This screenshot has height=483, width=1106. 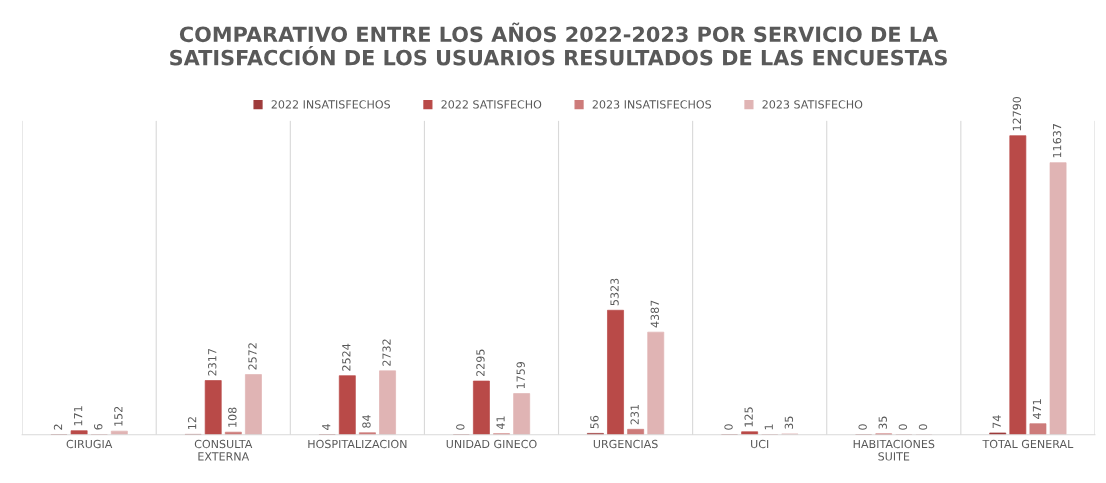 I want to click on data-label: 2524, so click(x=346, y=357).